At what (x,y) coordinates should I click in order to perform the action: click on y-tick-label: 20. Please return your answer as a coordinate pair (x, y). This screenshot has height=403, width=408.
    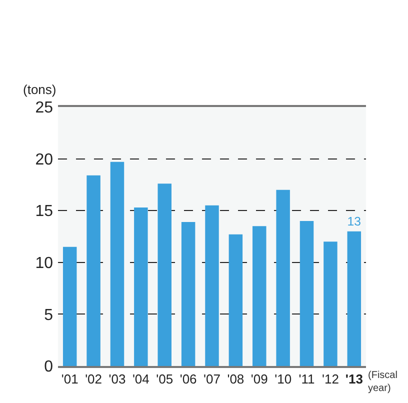
    Looking at the image, I should click on (44, 159).